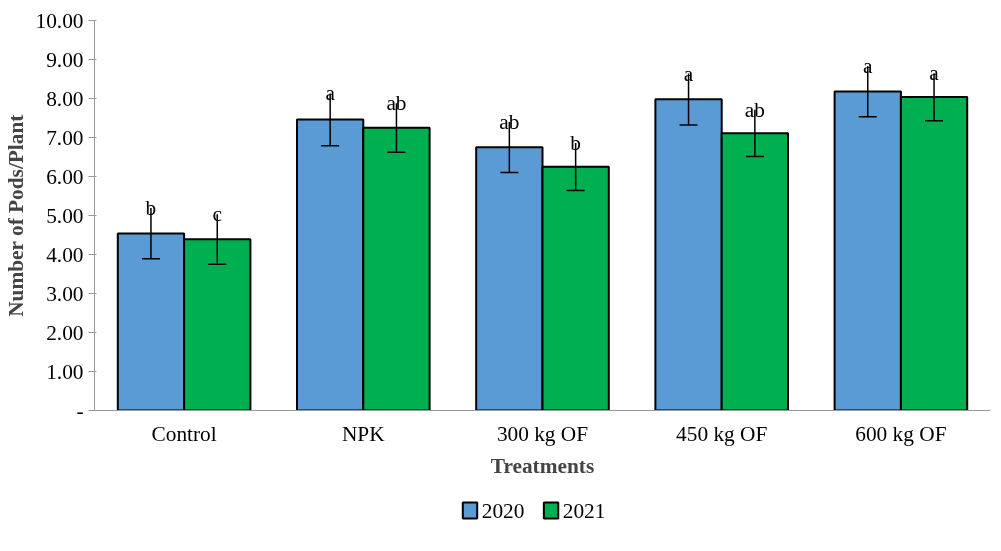 The width and height of the screenshot is (1001, 551). I want to click on x-tick-label: Control, so click(184, 433).